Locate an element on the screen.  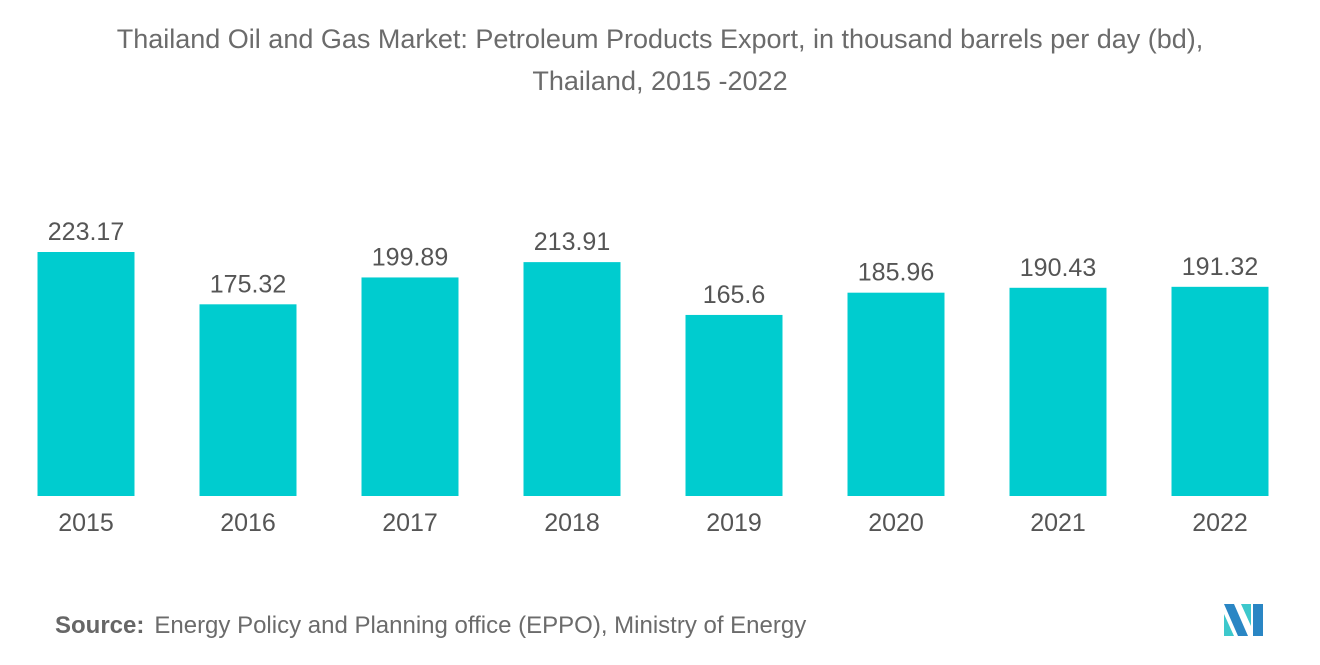
x-tick-label: 2018 is located at coordinates (572, 523).